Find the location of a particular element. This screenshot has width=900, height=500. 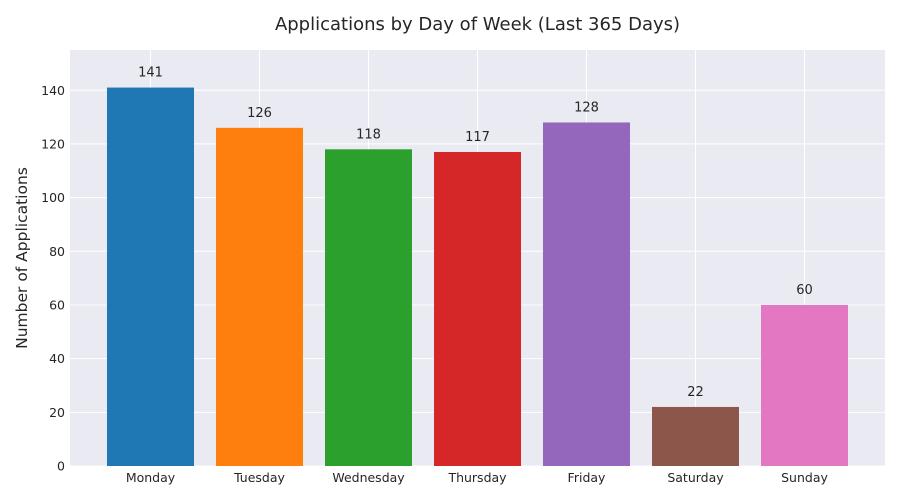

y-axis-label: Number of Applications is located at coordinates (22, 258).